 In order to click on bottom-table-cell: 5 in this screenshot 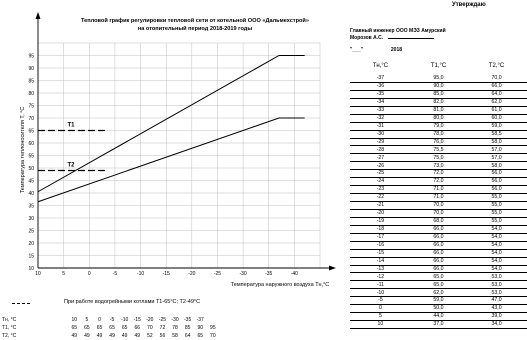, I will do `click(87, 320)`.